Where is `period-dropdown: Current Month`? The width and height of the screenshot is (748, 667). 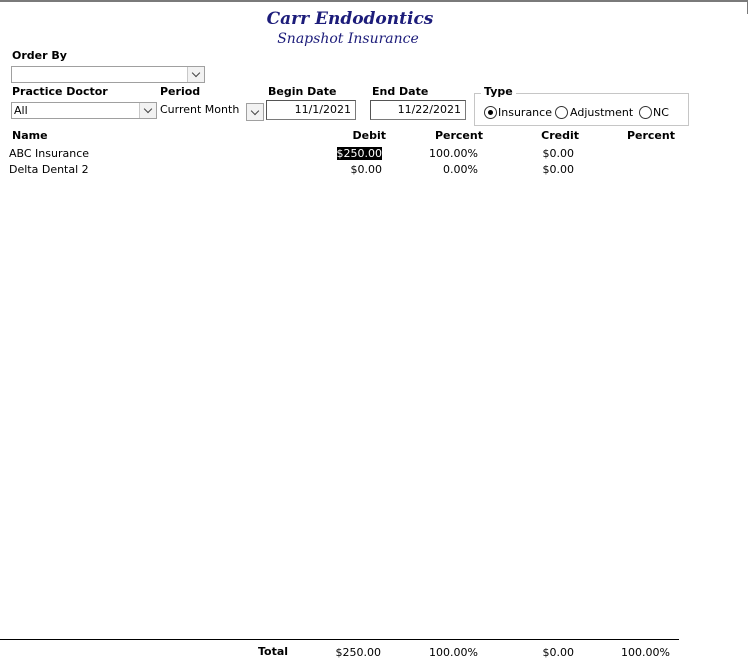
period-dropdown: Current Month is located at coordinates (212, 111).